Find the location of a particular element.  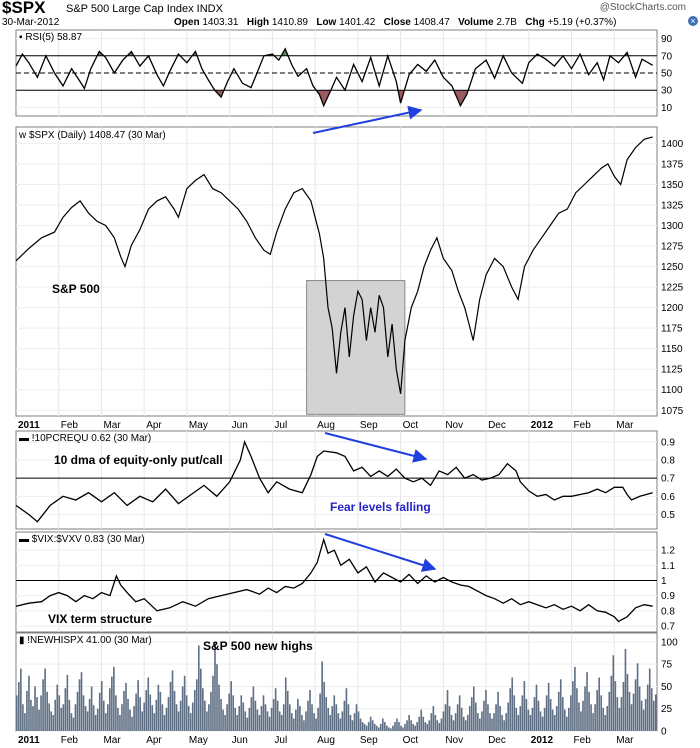

y-tick-label: 1350 is located at coordinates (672, 185).